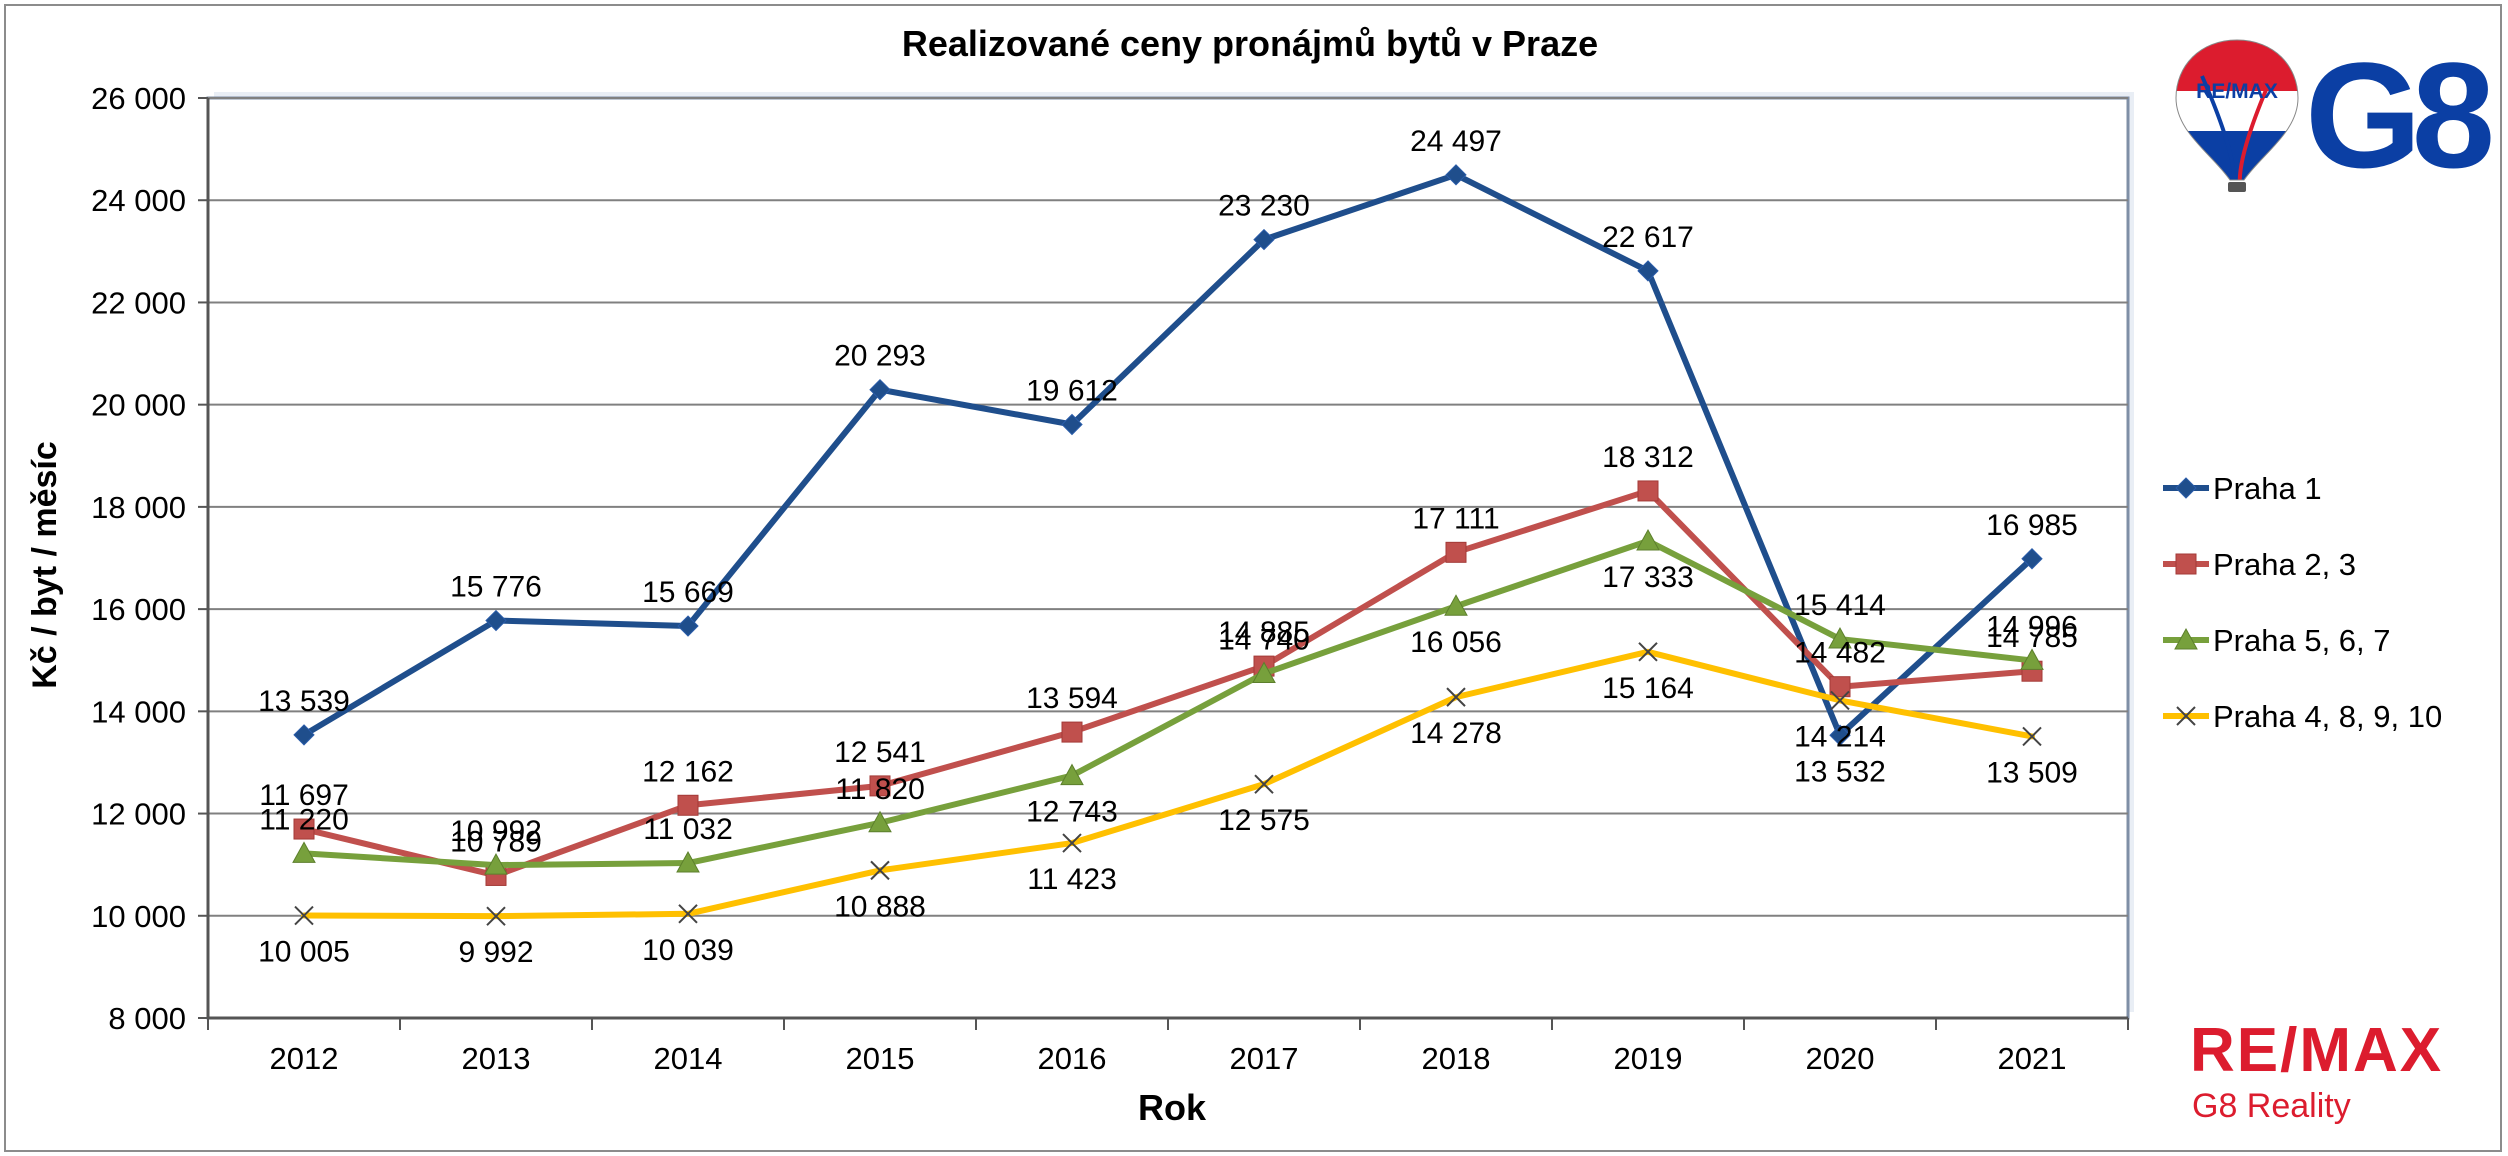  Describe the element at coordinates (2032, 1058) in the screenshot. I see `x-tick-label: 2021` at that location.